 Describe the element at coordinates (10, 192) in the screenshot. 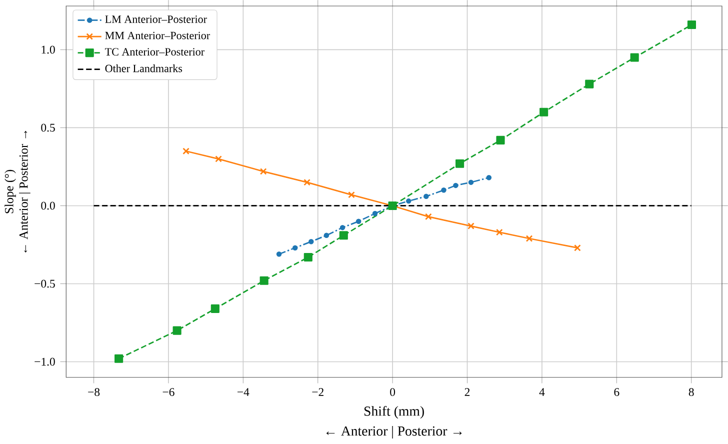

I see `y-axis-title: Slope (°)` at that location.